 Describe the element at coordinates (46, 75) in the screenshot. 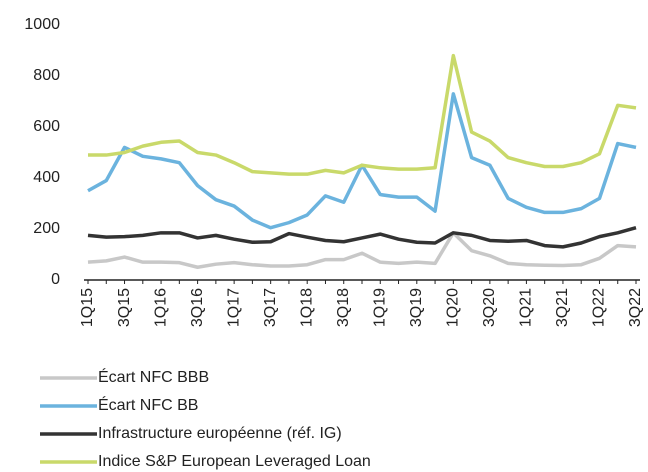

I see `y-tick-label: 800` at that location.